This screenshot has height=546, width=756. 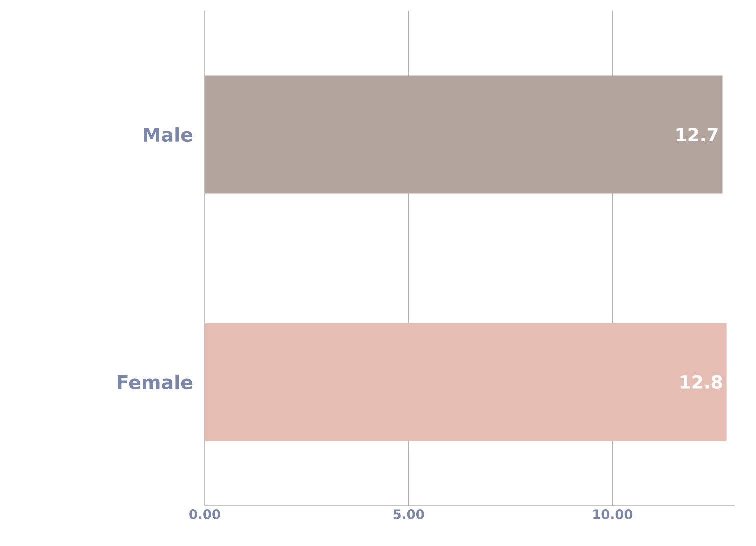 What do you see at coordinates (155, 382) in the screenshot?
I see `y-tick-label: Female` at bounding box center [155, 382].